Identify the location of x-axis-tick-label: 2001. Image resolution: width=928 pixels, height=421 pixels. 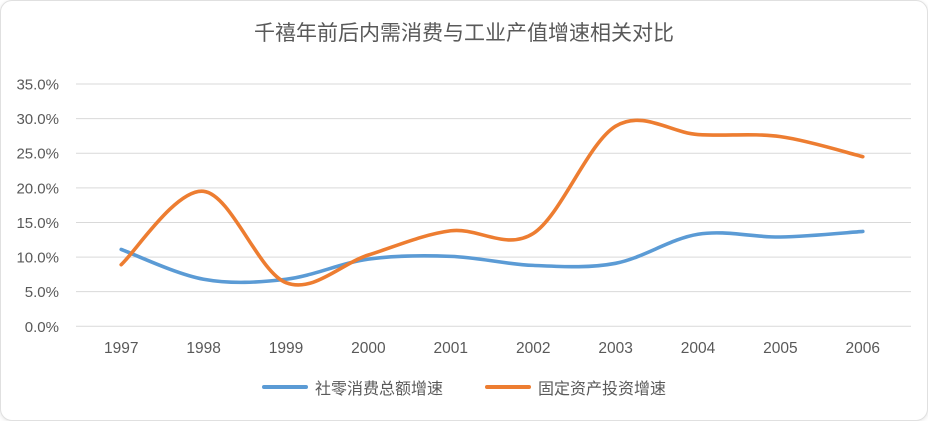
(451, 348).